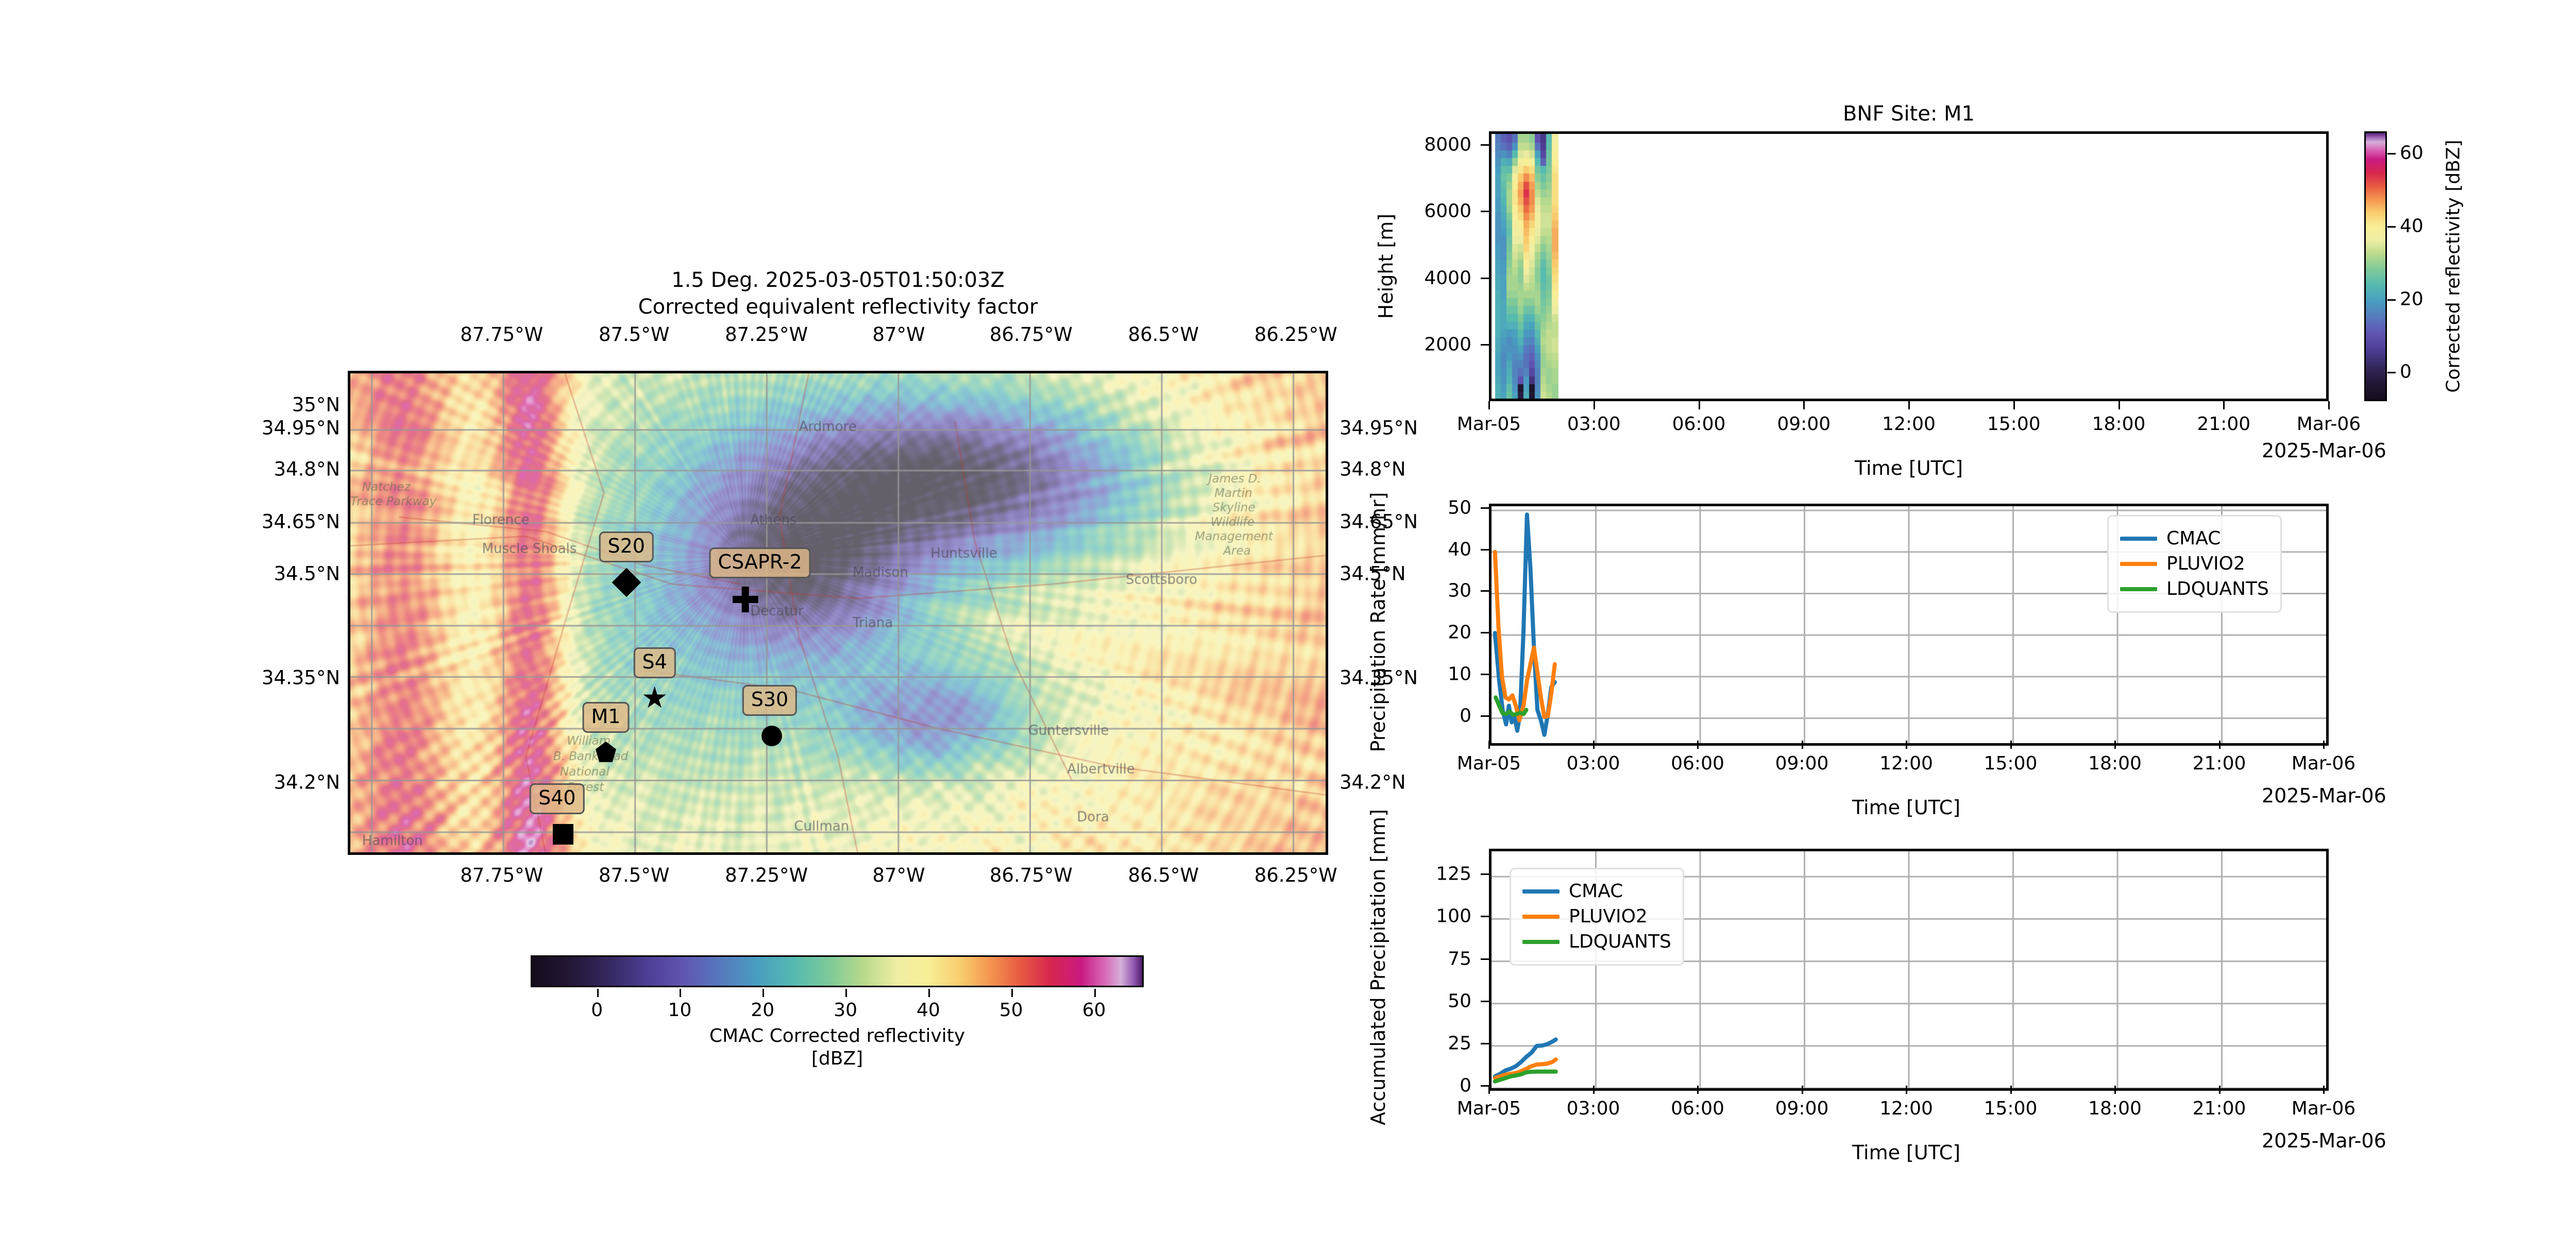  I want to click on map-lat-tick-right: 34.5°N, so click(1373, 573).